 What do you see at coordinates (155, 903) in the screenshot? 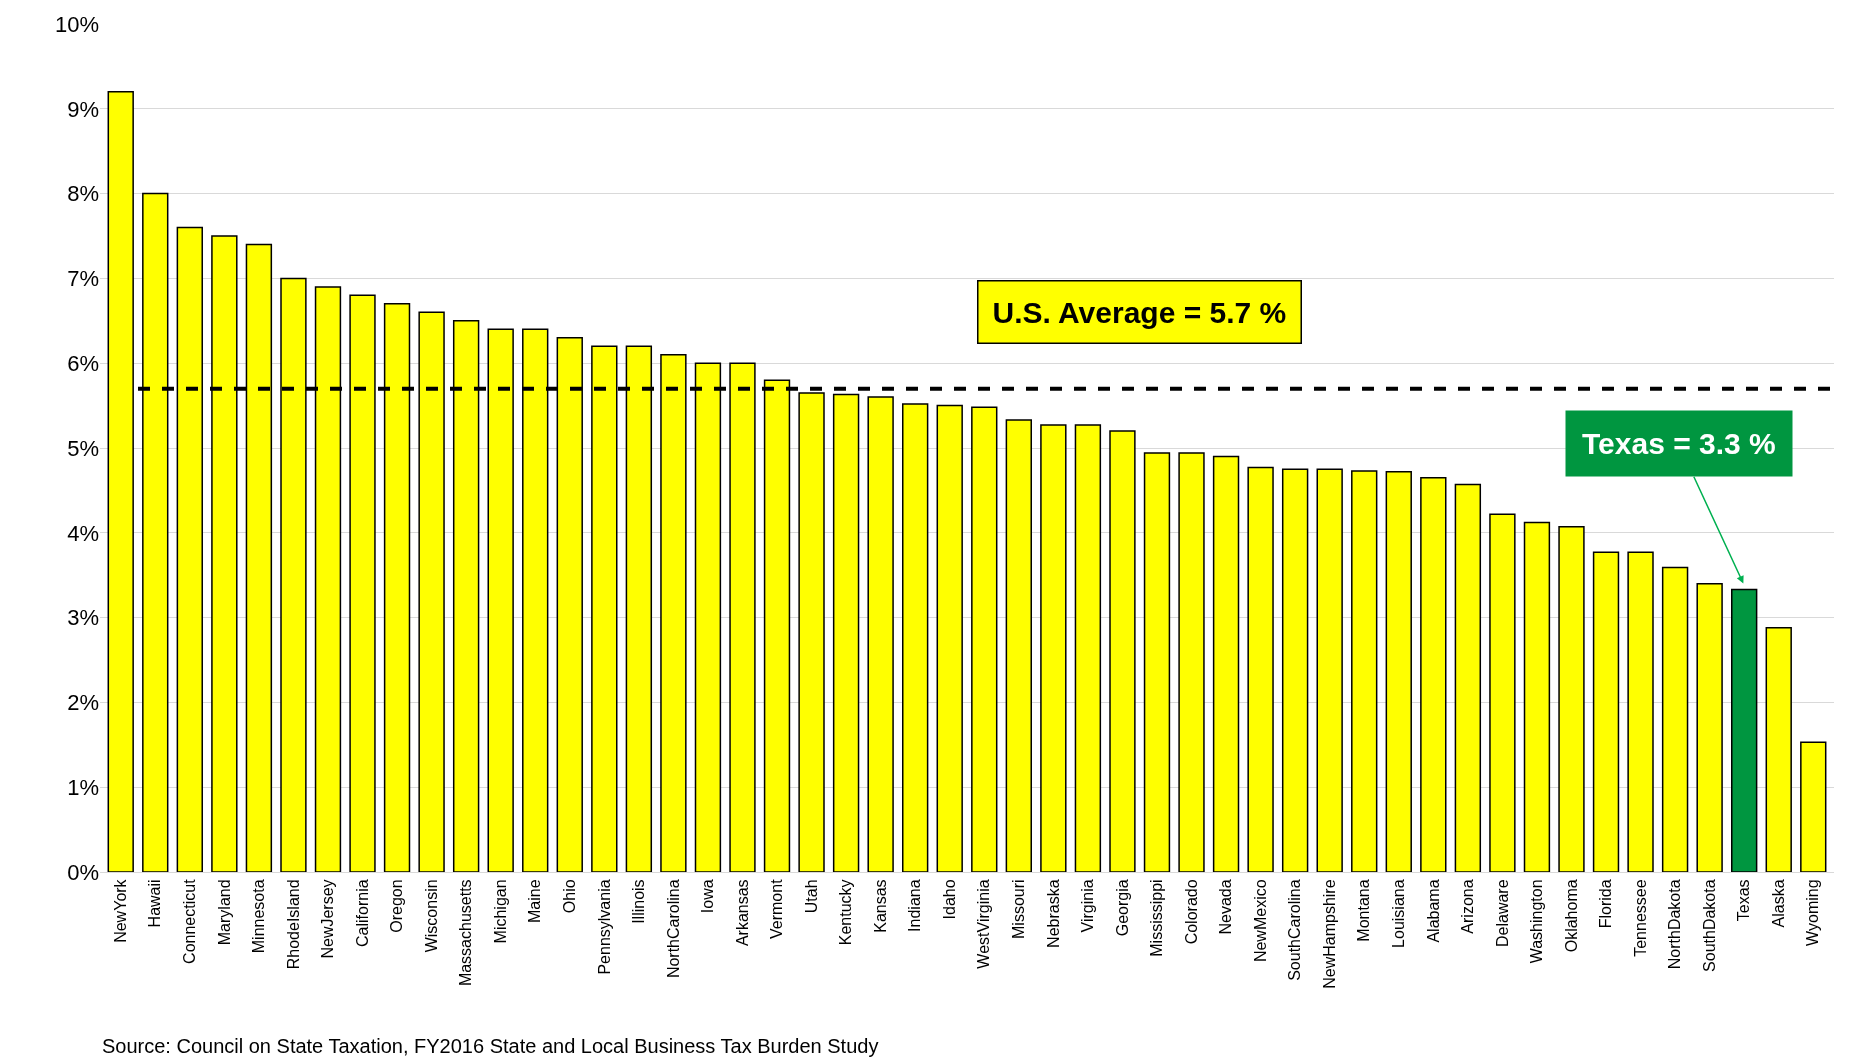
I see `x-tick-label: Hawaii` at bounding box center [155, 903].